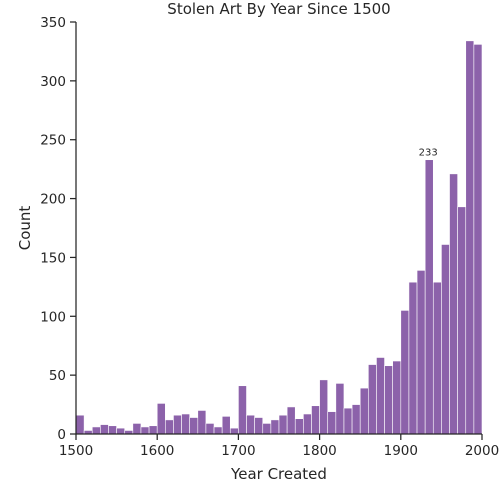  Describe the element at coordinates (53, 200) in the screenshot. I see `y-tick-label: 200` at that location.